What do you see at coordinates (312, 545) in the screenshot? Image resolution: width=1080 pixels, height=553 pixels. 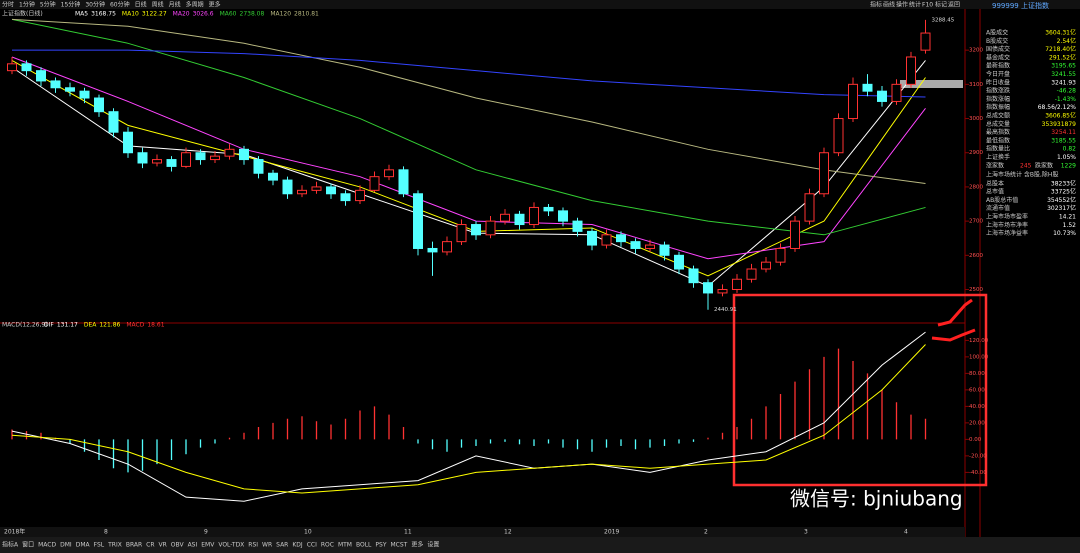 I see `indicator-tab: CCI` at bounding box center [312, 545].